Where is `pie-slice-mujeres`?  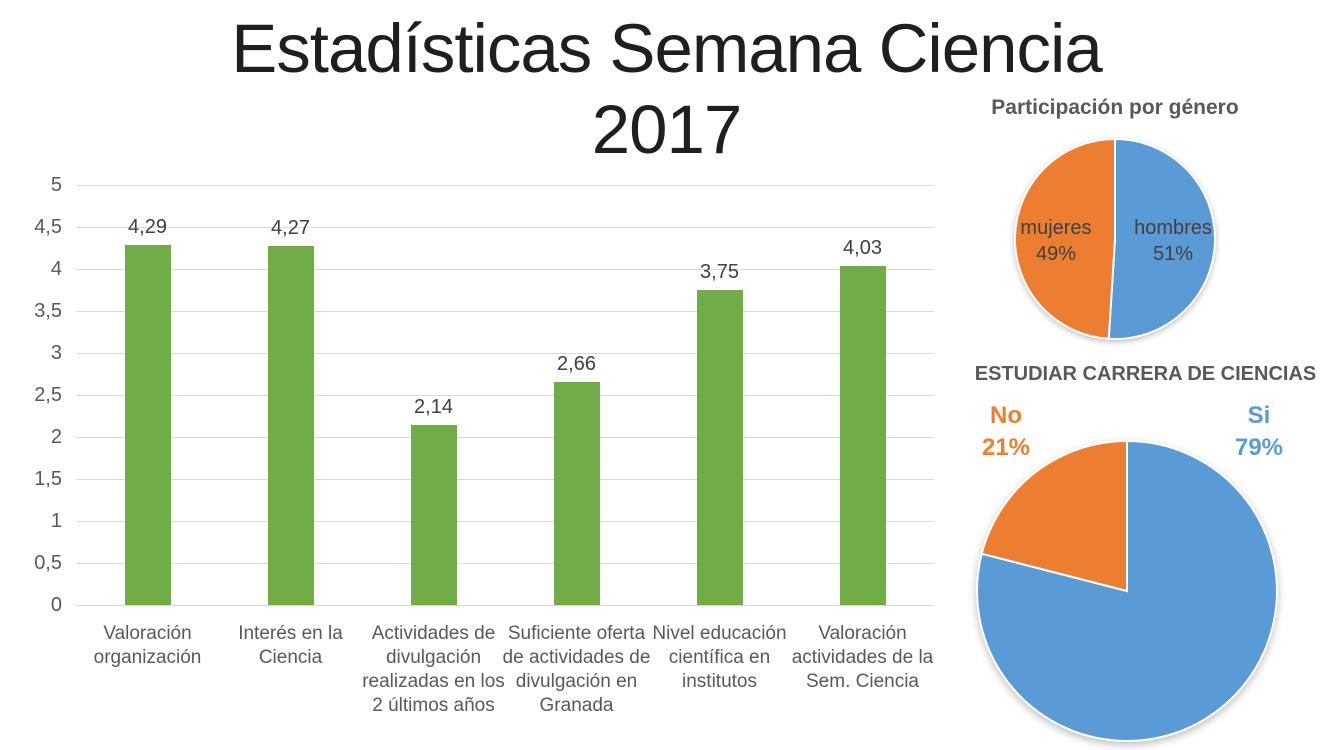 pie-slice-mujeres is located at coordinates (1065, 238).